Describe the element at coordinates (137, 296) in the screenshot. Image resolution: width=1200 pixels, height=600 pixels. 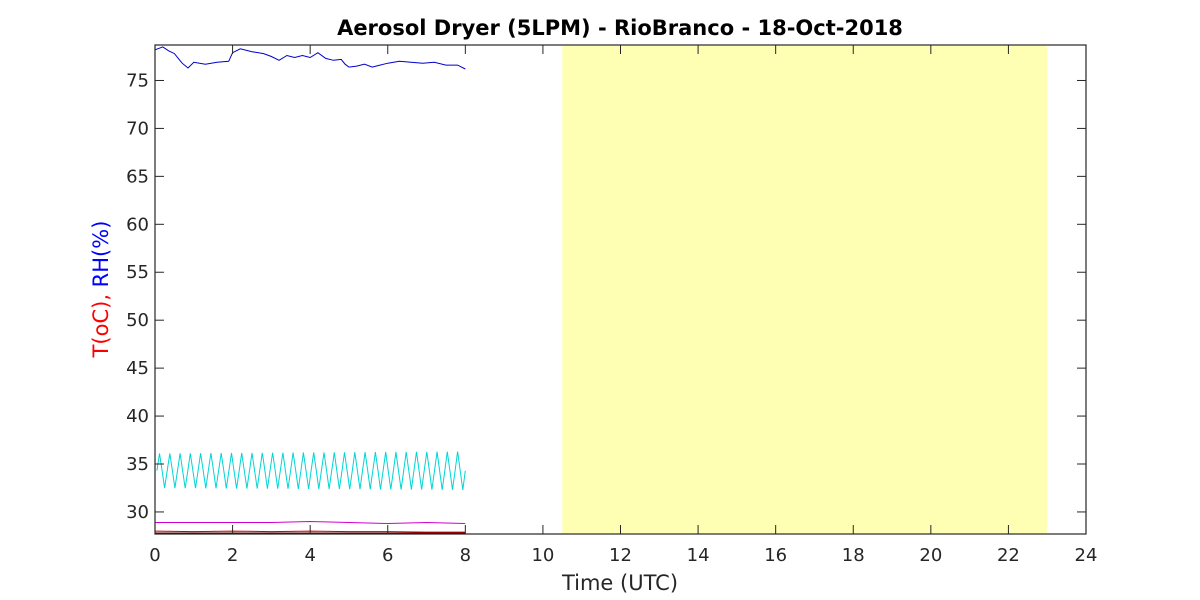
I see `y-tick-labels: 30 35 40 45 50 55 60 65 70 75` at that location.